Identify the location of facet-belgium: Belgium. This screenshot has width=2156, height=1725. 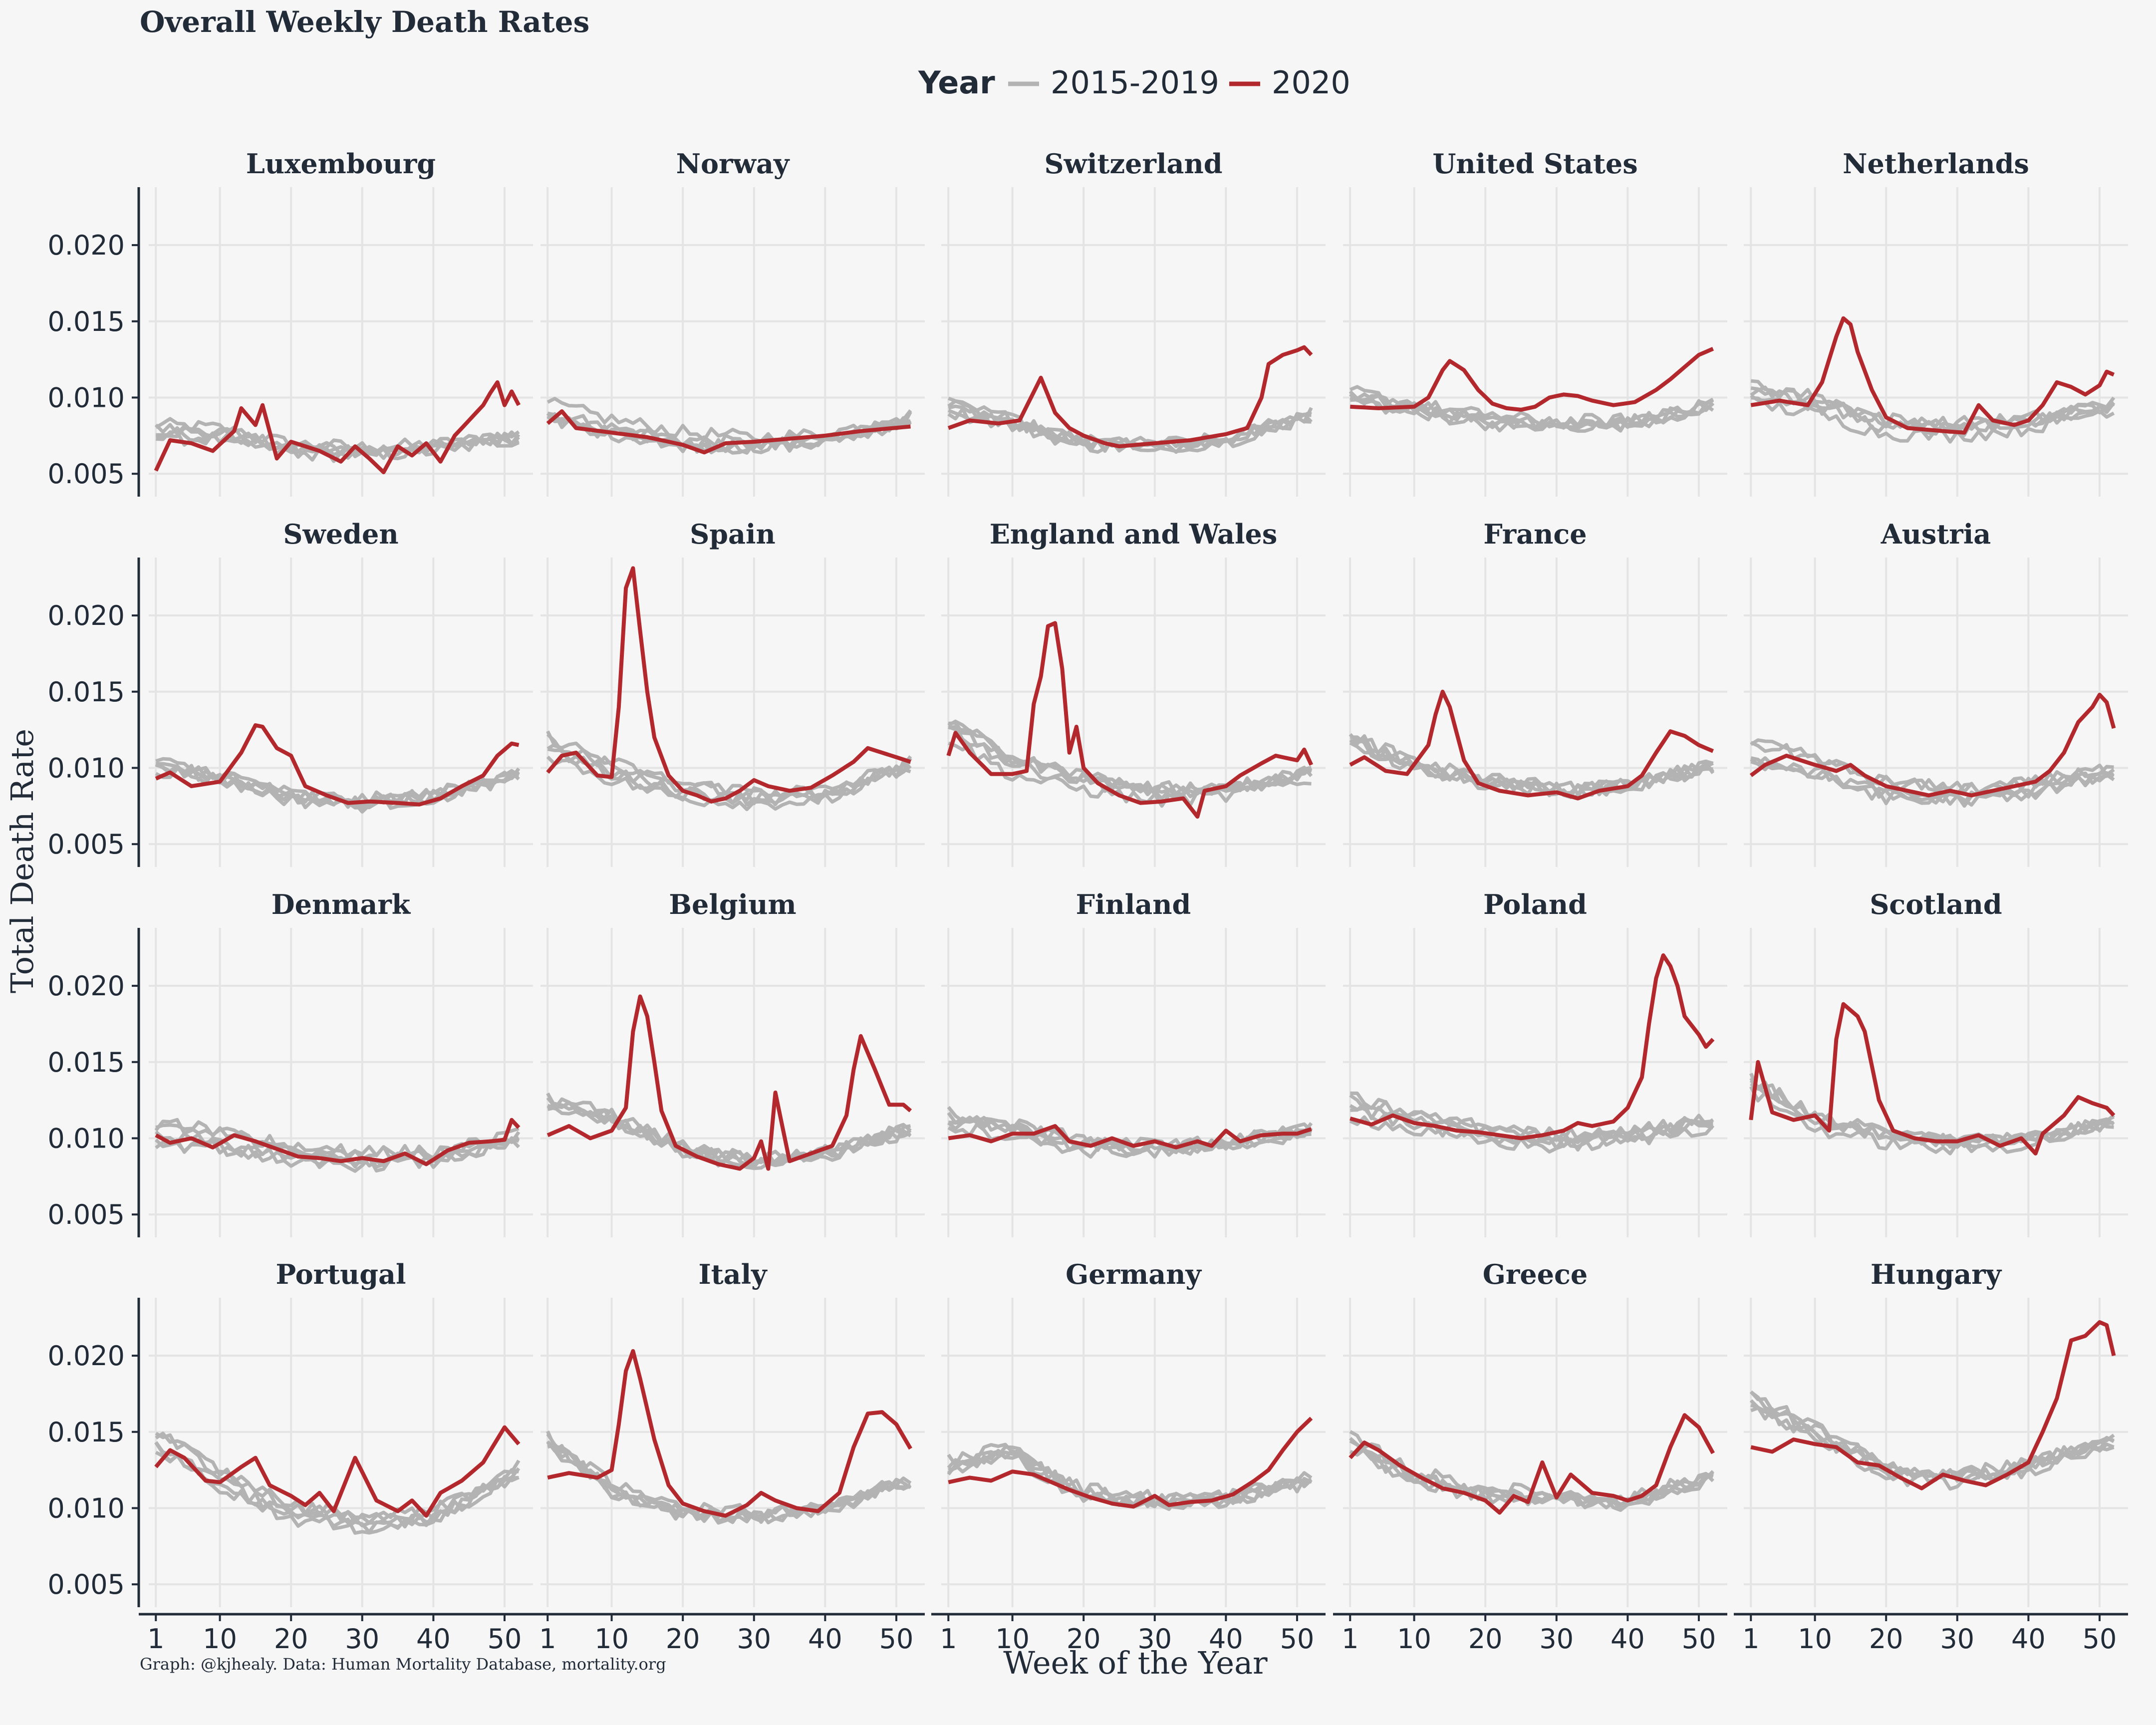
(732, 1062).